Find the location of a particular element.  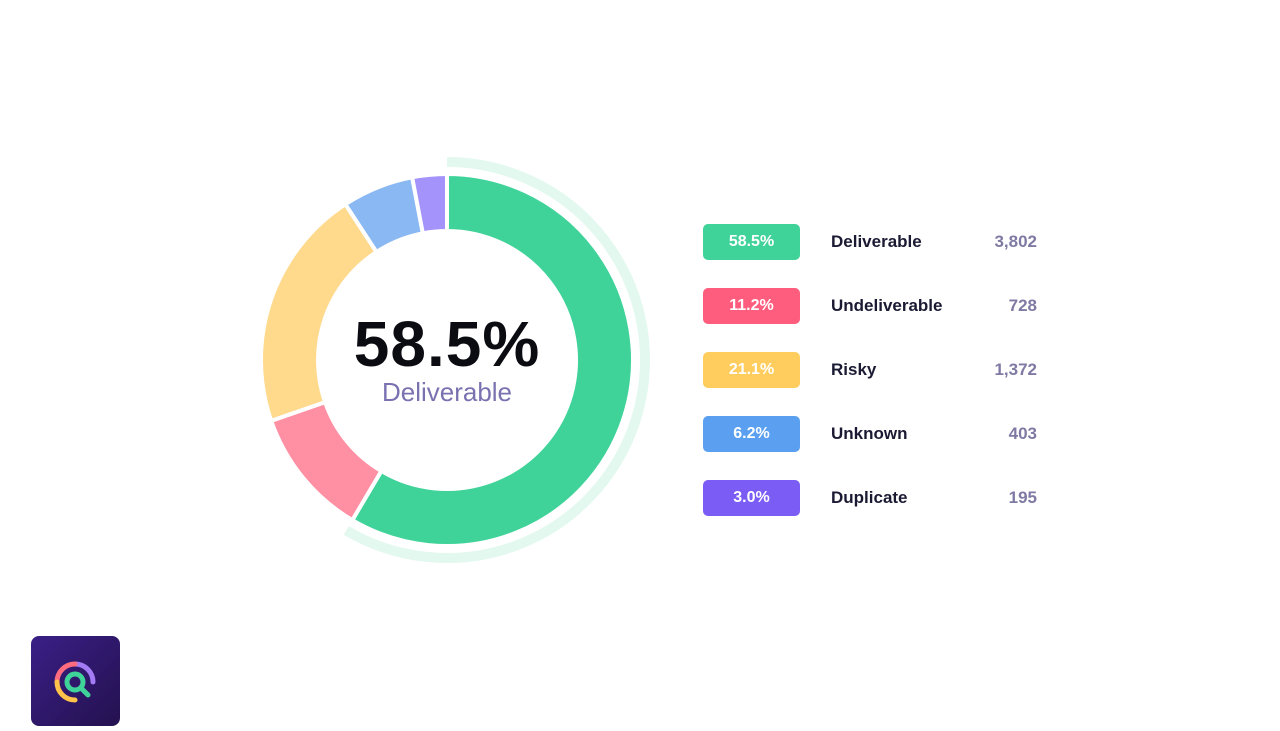

legend-label: Unknown is located at coordinates (869, 433).